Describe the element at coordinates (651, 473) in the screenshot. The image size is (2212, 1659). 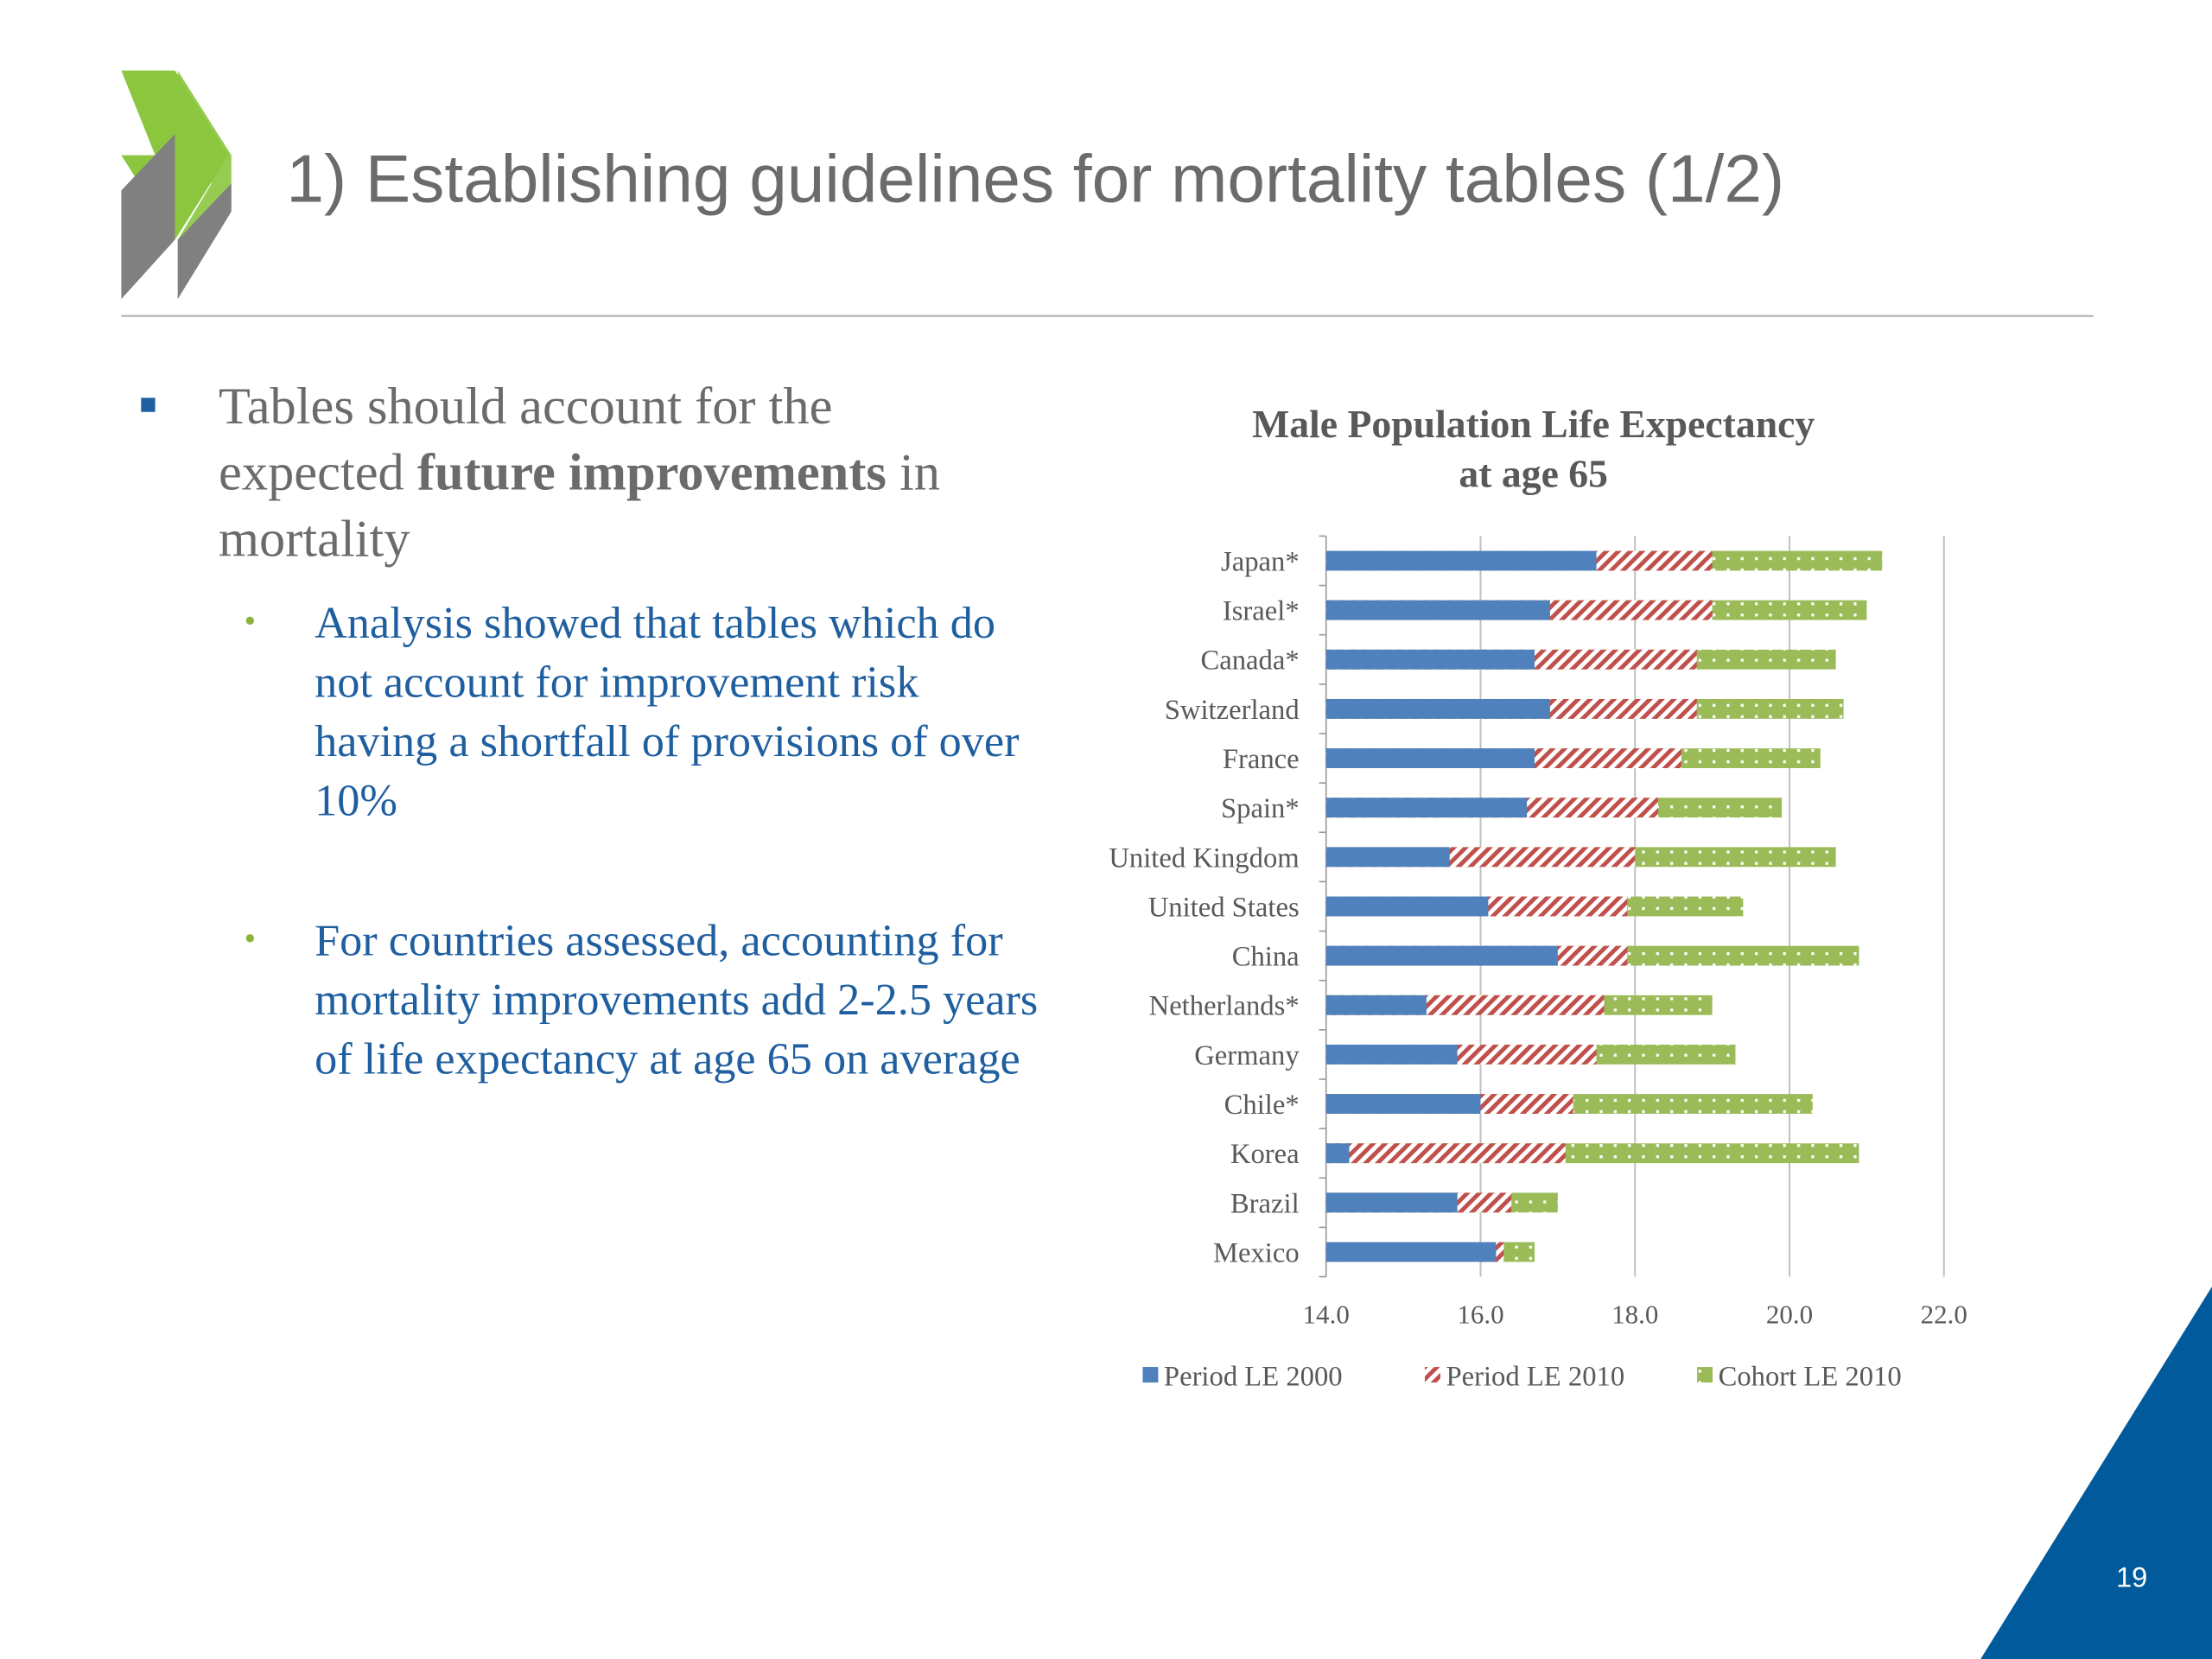
I see `bullet-text: future improvements` at that location.